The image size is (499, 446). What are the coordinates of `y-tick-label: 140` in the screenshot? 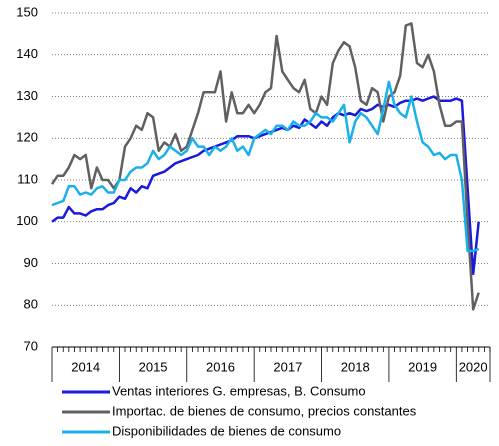 It's located at (27, 53).